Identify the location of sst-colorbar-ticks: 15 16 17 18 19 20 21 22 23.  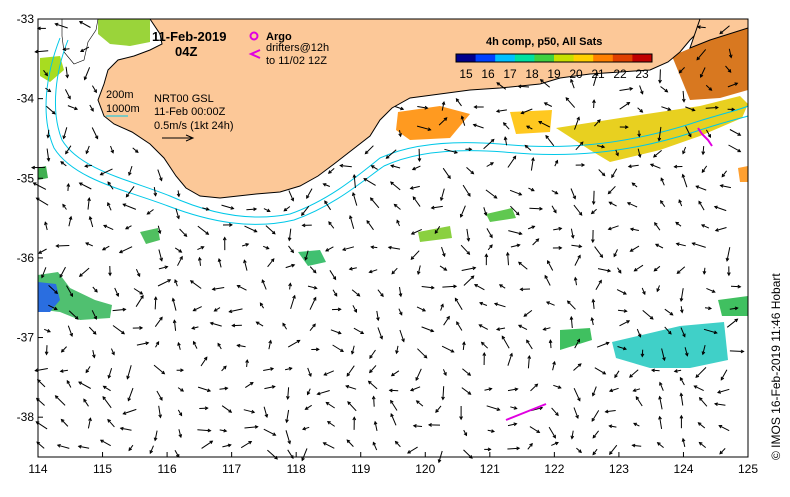
(554, 74).